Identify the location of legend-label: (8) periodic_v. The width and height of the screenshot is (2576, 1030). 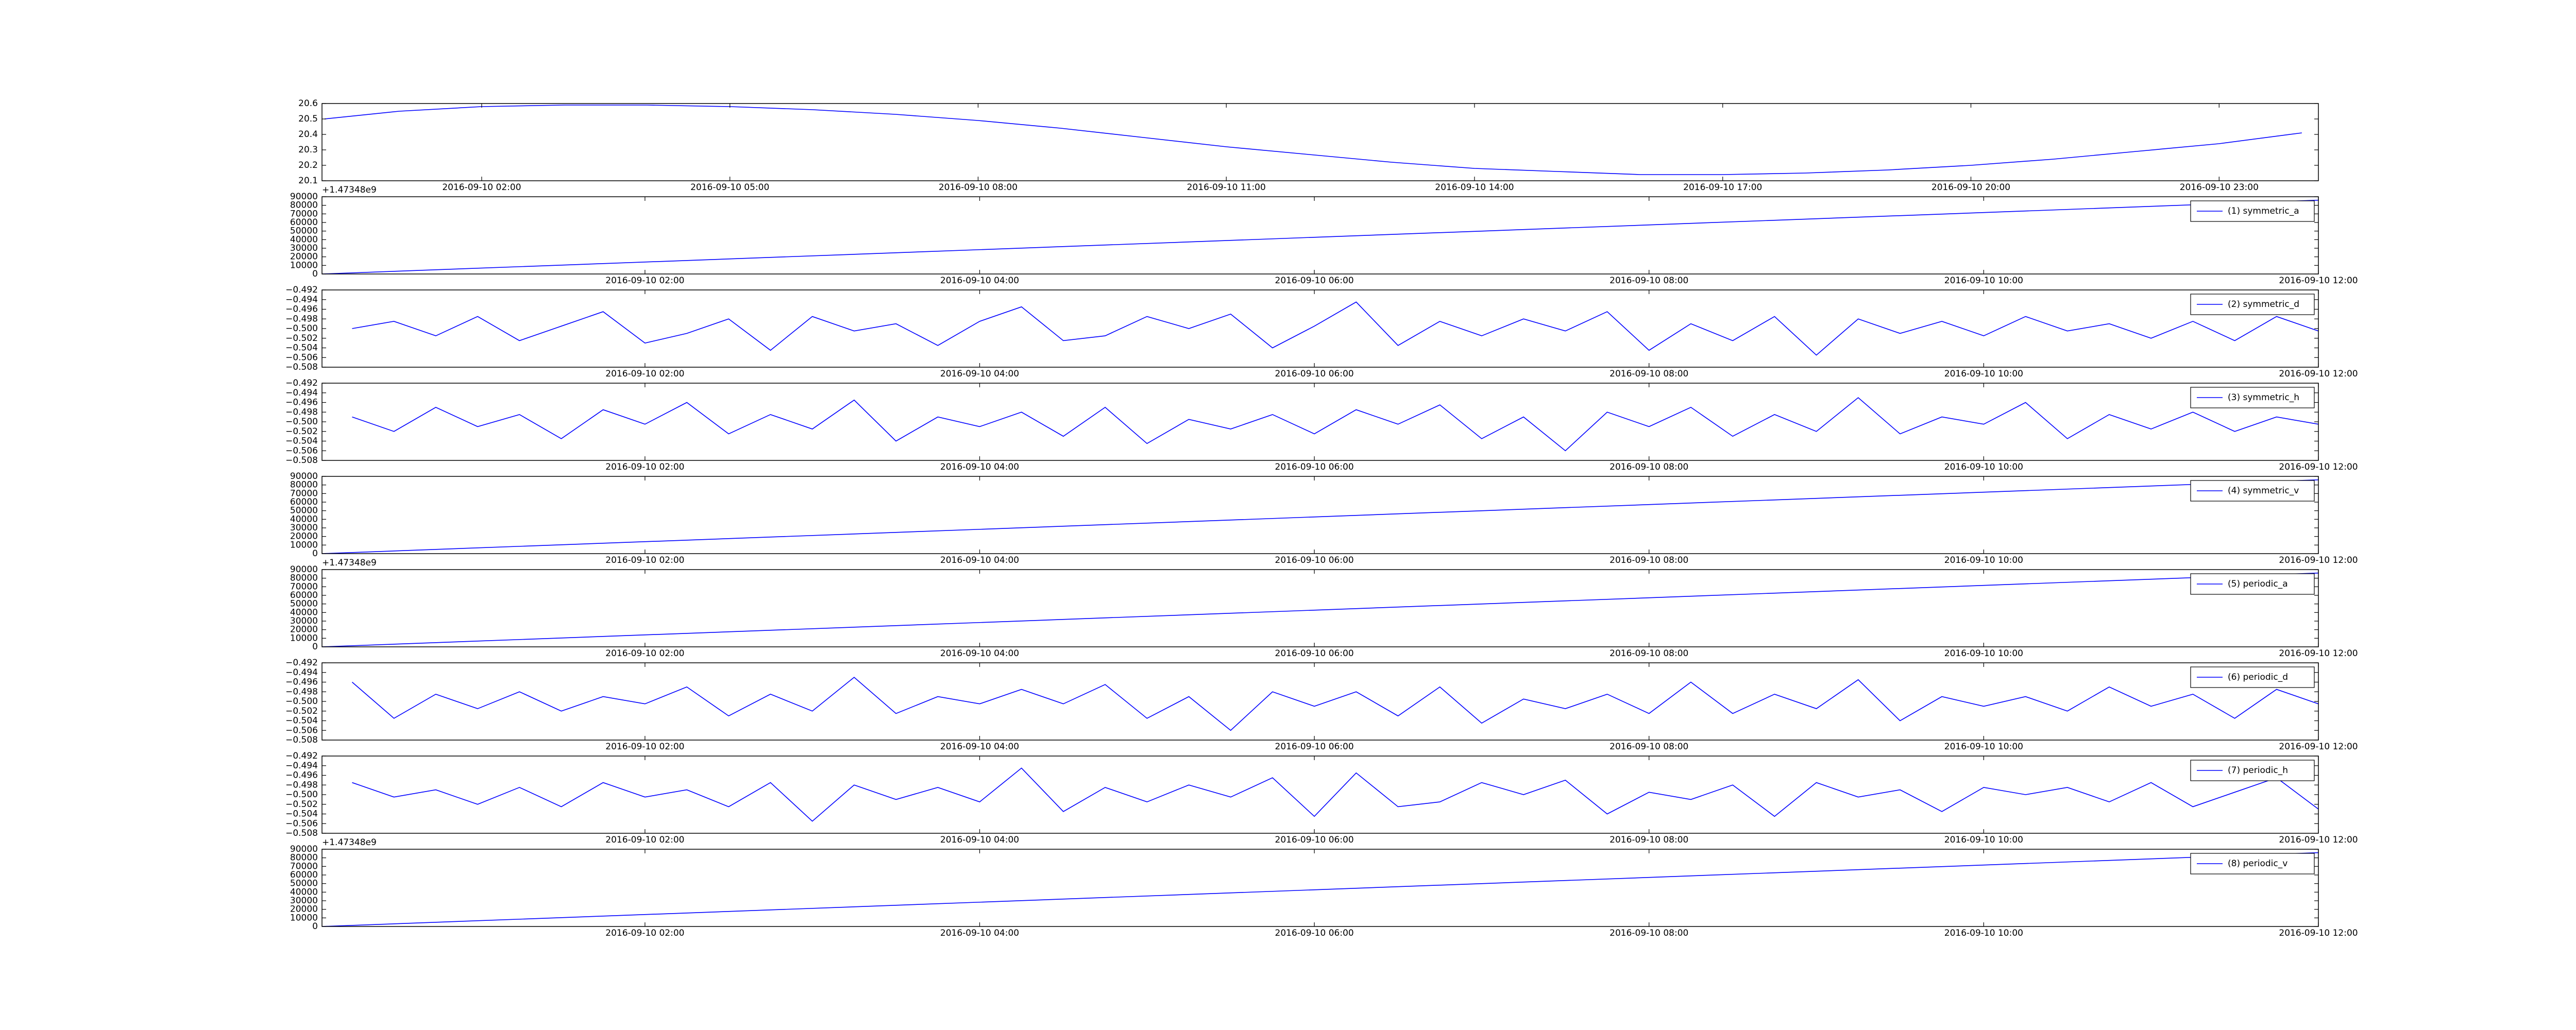
(2257, 864).